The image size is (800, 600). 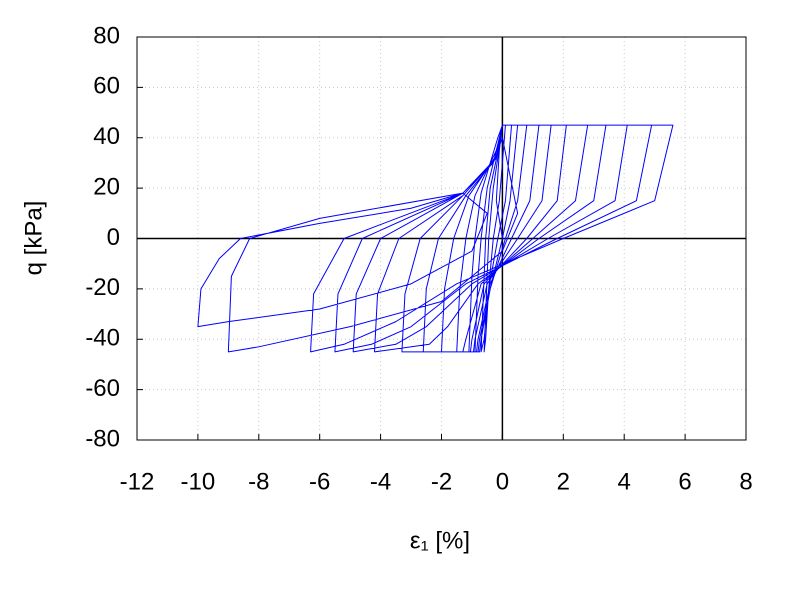 I want to click on y-tick-label: 20, so click(x=106, y=186).